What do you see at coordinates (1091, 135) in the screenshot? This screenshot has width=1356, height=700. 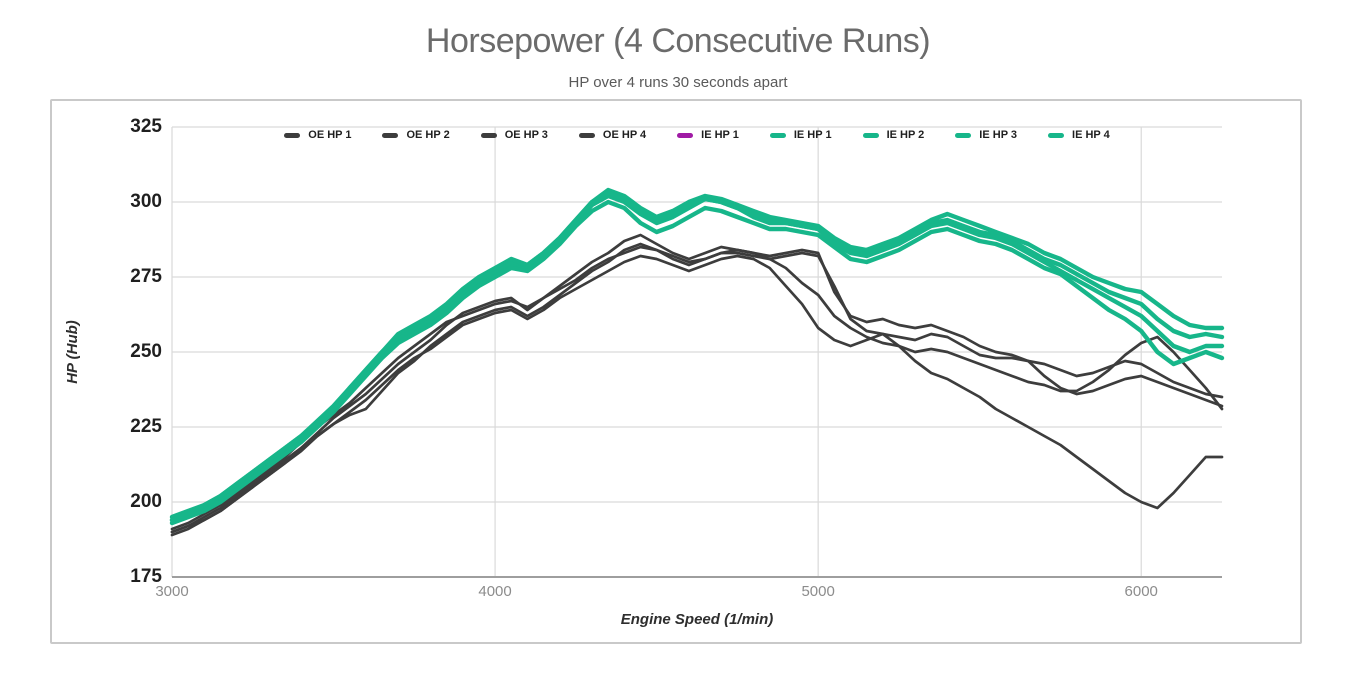 I see `legend-label: IE HP 4` at bounding box center [1091, 135].